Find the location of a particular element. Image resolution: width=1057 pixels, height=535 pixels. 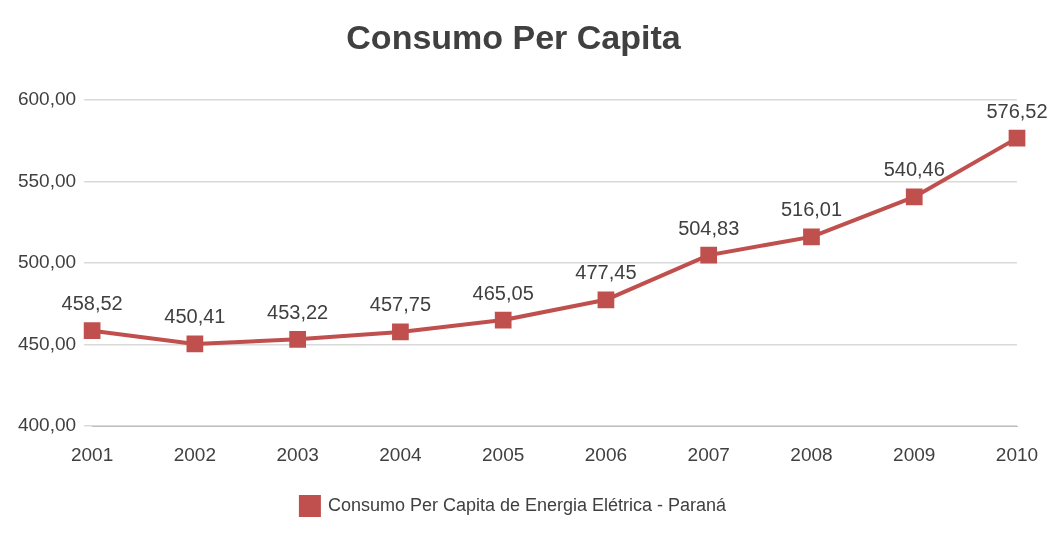

x-tick-label: 2002 is located at coordinates (195, 454).